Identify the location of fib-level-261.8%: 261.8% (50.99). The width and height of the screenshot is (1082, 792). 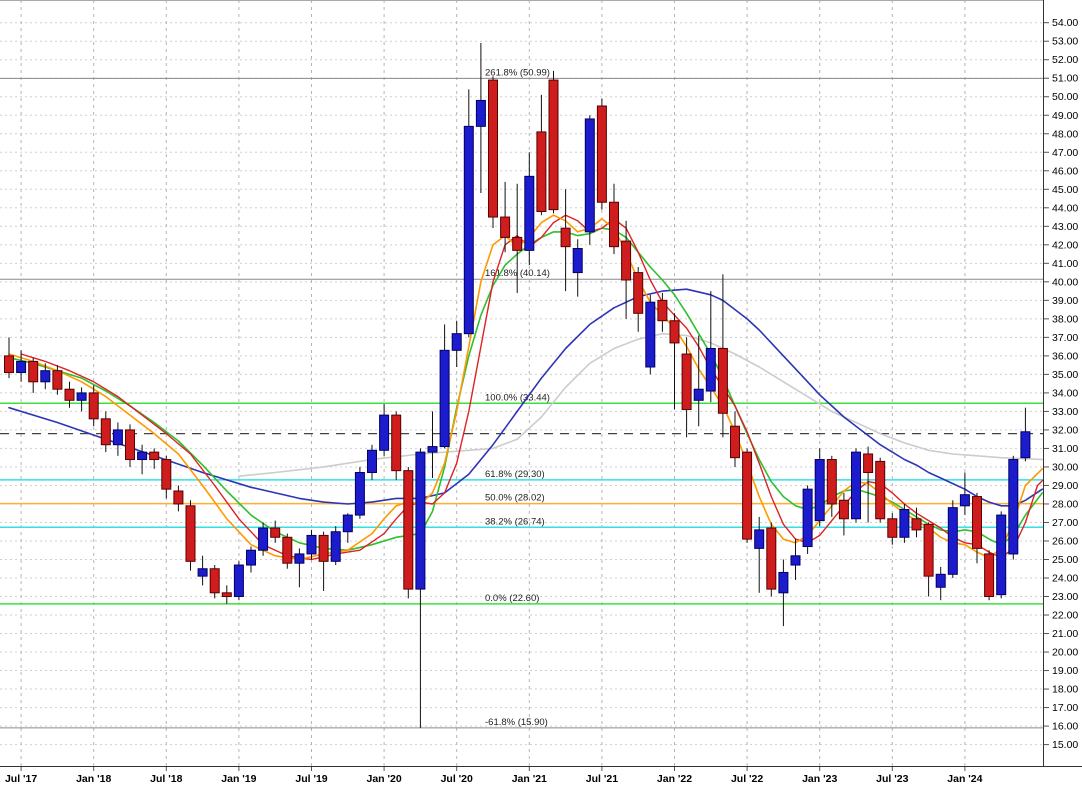
(521, 73).